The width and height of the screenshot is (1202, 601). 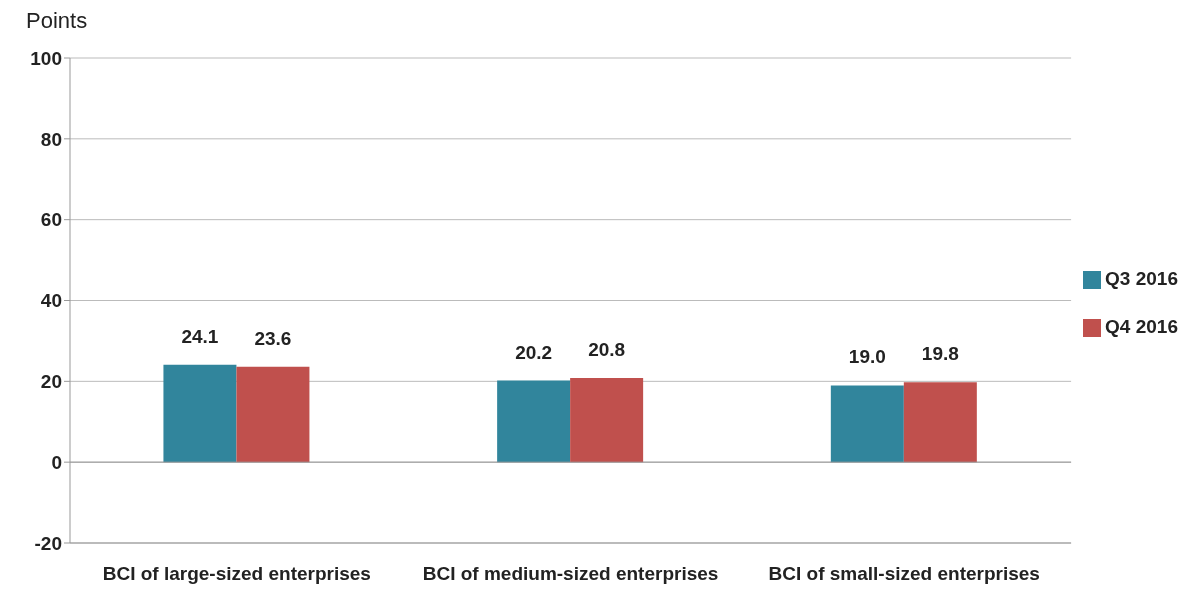 What do you see at coordinates (51, 220) in the screenshot?
I see `y-tick-label: 60` at bounding box center [51, 220].